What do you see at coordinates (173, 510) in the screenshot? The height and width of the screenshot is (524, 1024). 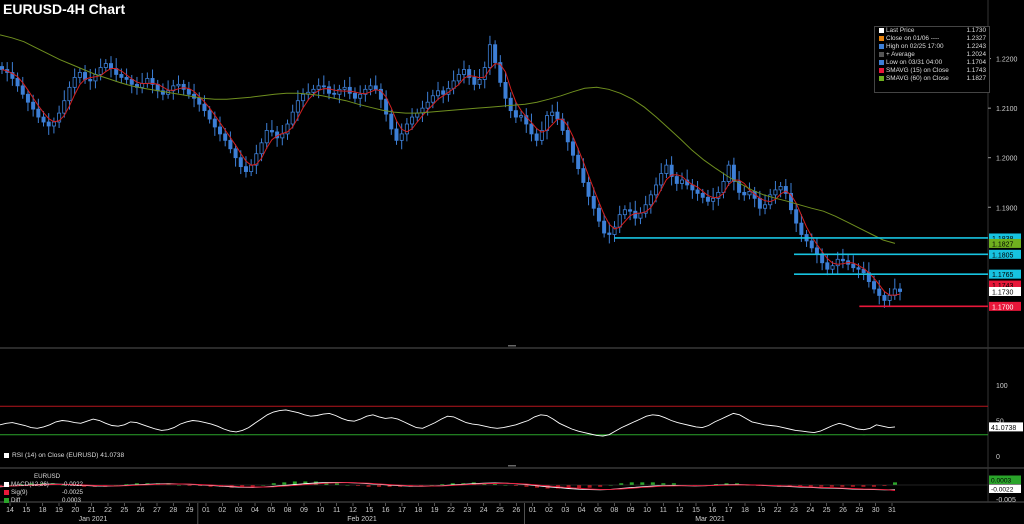 I see `date-label: 28` at bounding box center [173, 510].